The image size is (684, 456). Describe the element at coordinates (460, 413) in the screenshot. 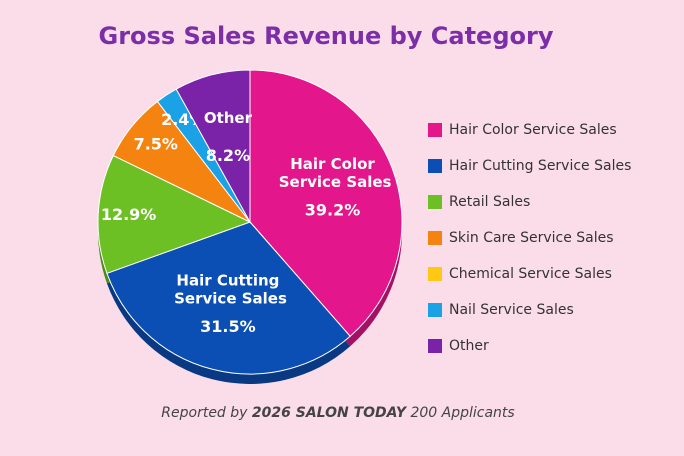

I see `footnote-part: 200 Applicants` at that location.